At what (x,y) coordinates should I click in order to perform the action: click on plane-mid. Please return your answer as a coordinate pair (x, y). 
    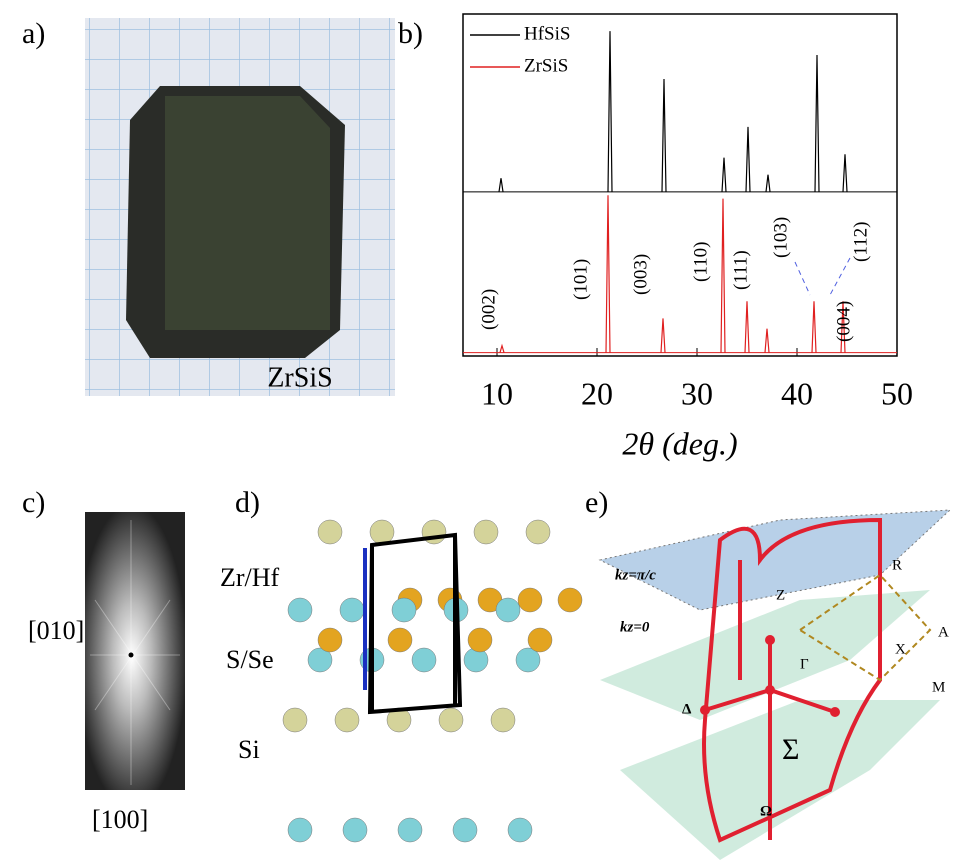
    Looking at the image, I should click on (765, 655).